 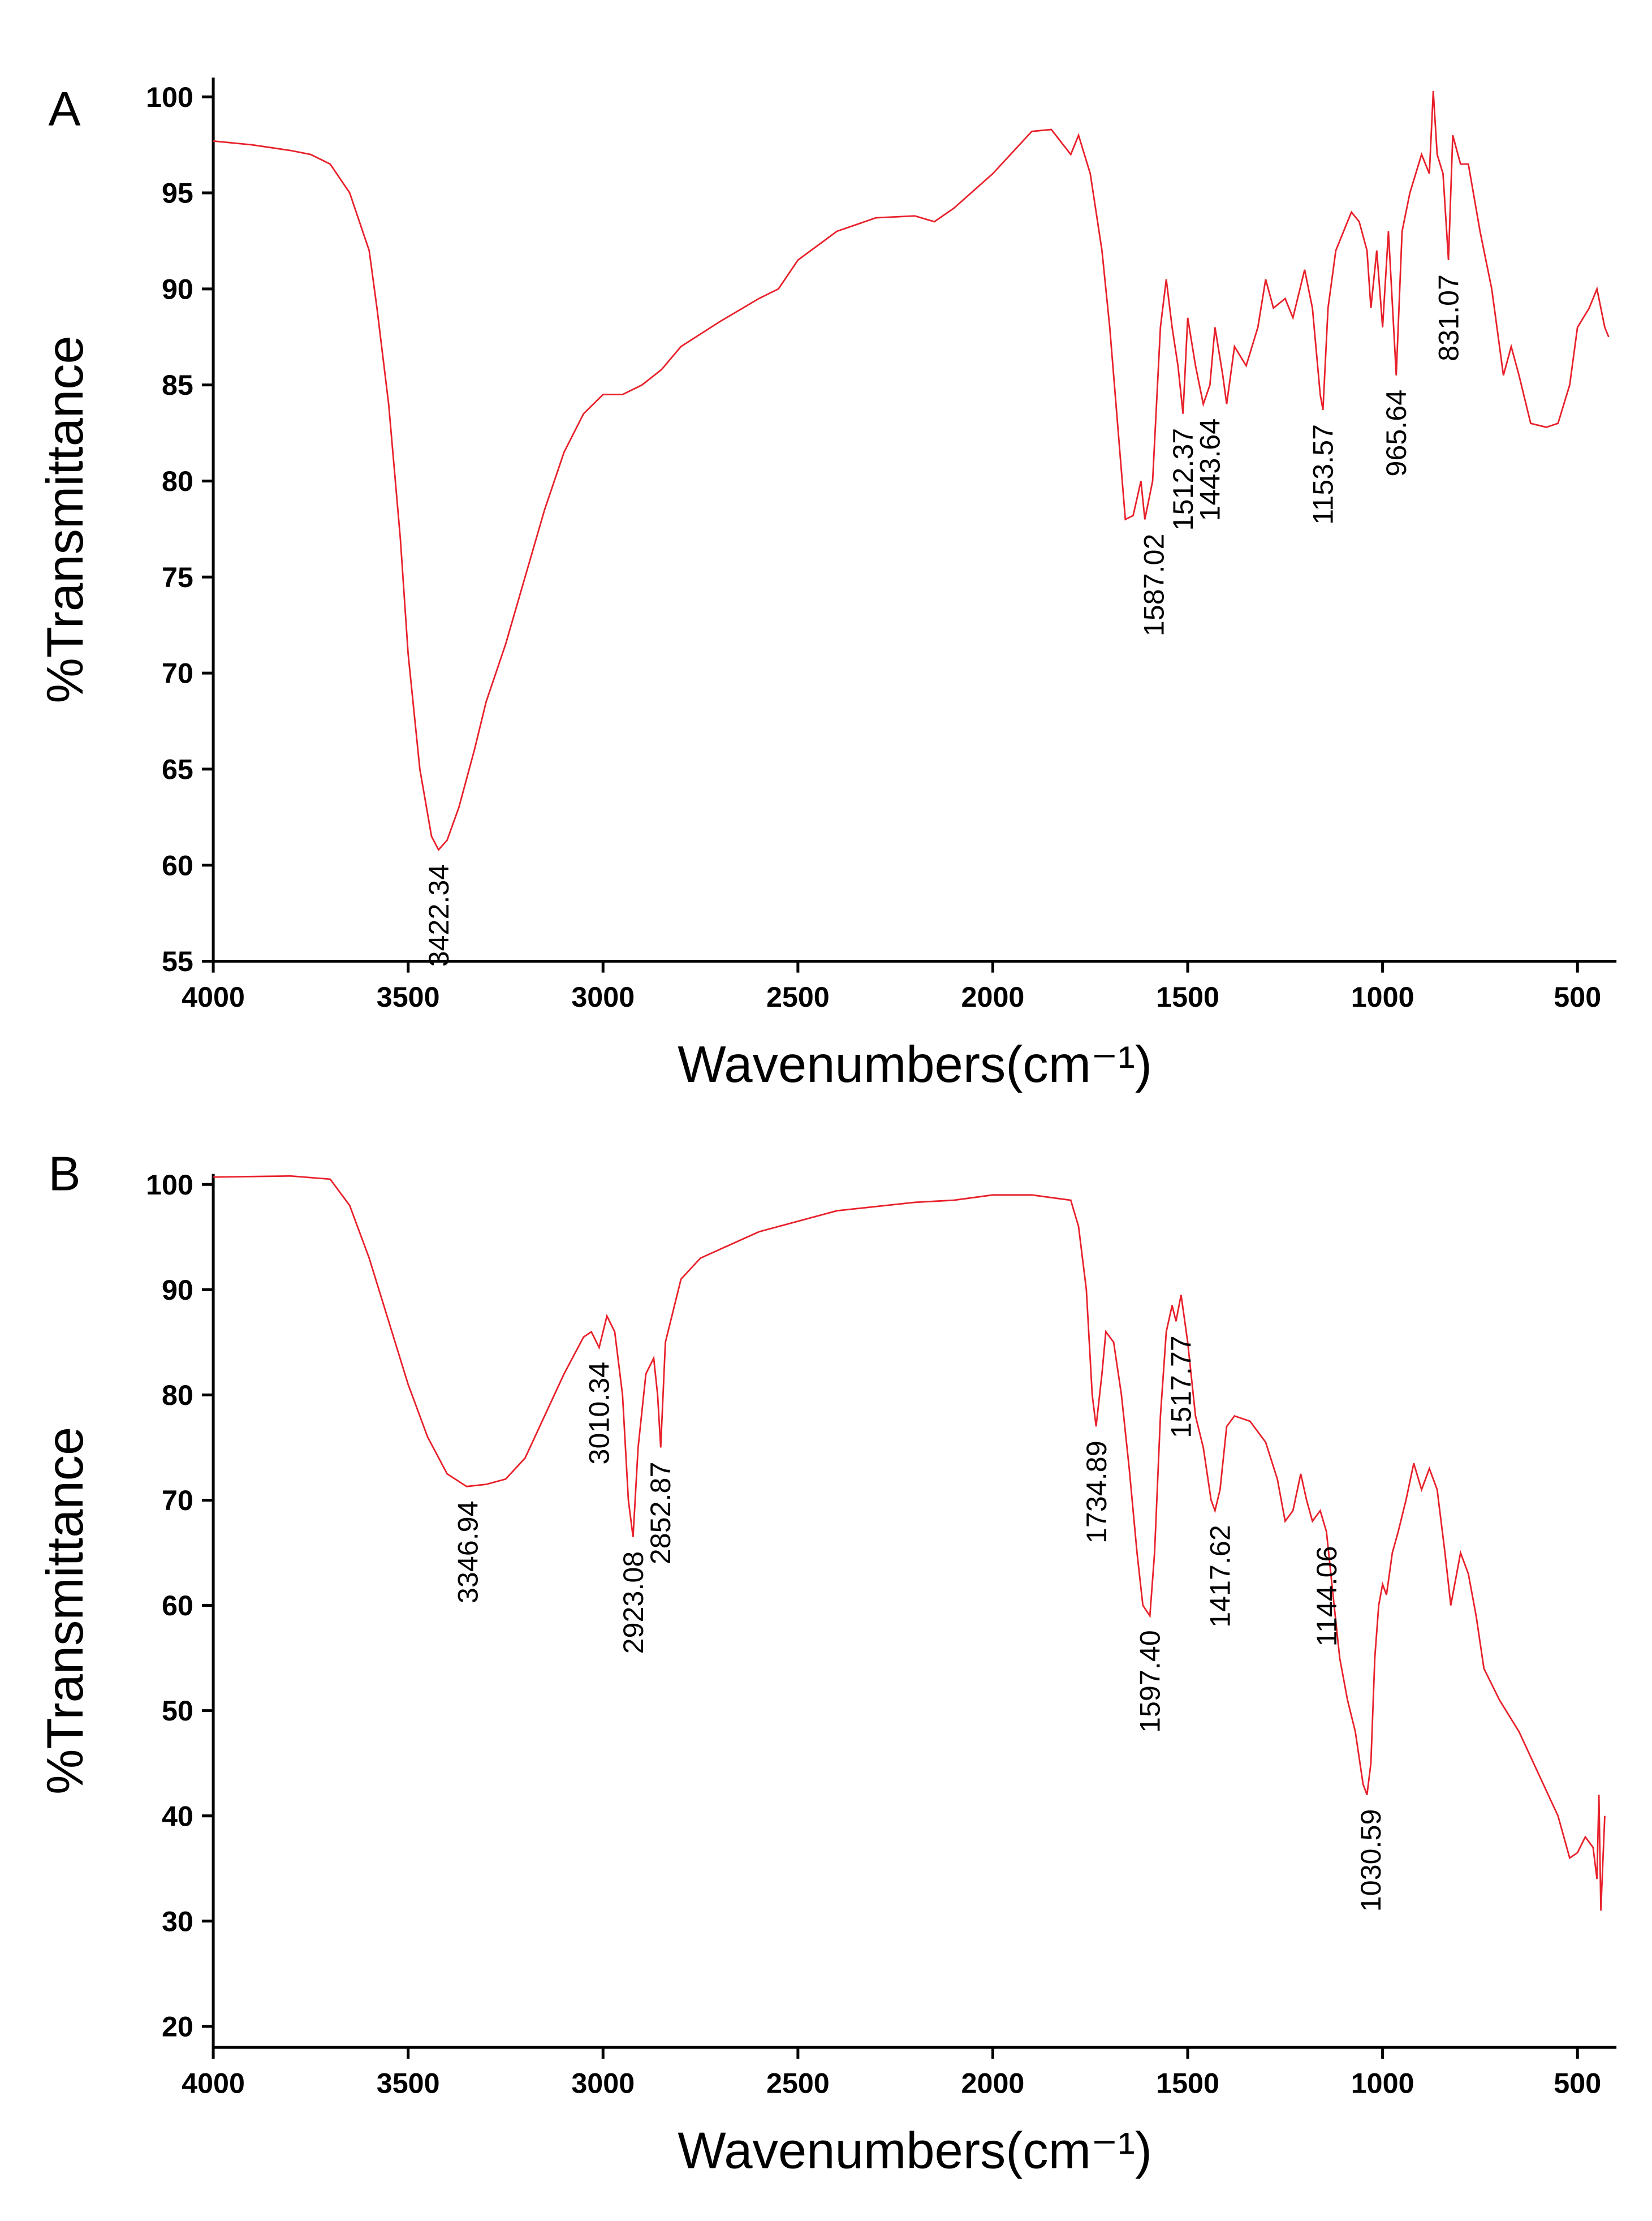 I want to click on peak-label: 1597.40, so click(x=1150, y=1681).